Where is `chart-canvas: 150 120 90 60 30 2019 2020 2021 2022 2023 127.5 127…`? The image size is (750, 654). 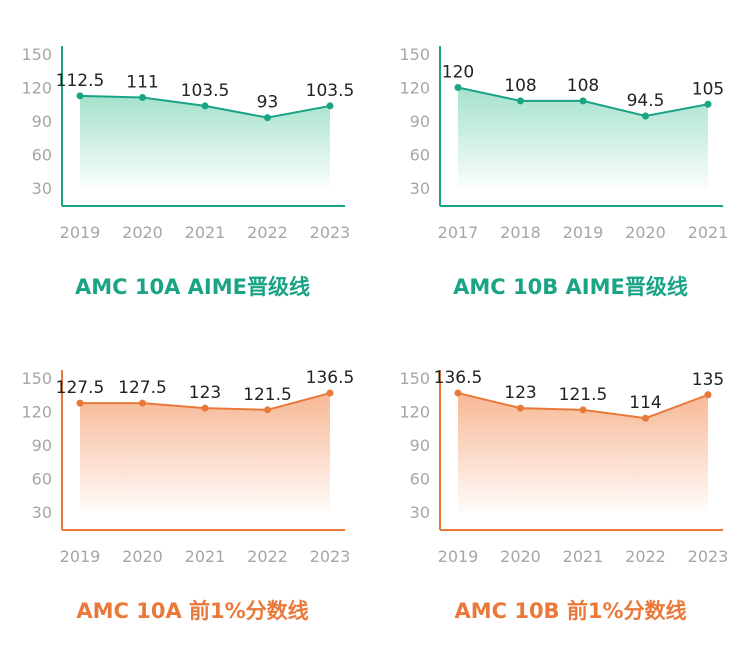 chart-canvas: 150 120 90 60 30 2019 2020 2021 2022 2023 127.5 127… is located at coordinates (188, 467).